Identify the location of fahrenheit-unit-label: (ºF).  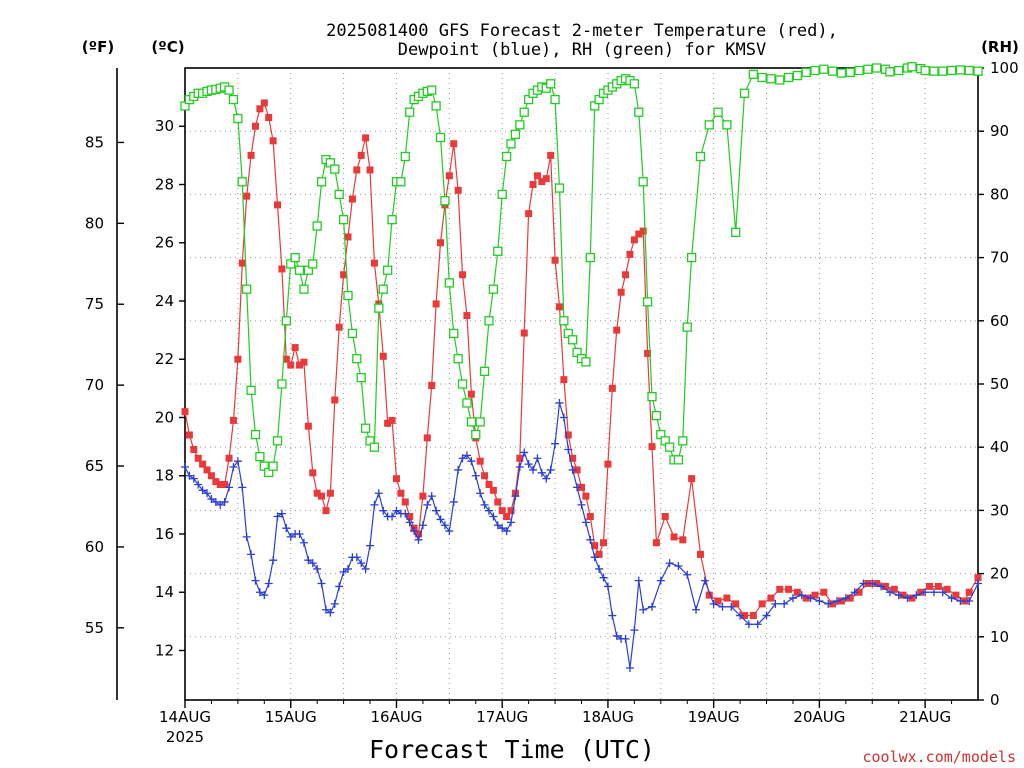
(98, 47).